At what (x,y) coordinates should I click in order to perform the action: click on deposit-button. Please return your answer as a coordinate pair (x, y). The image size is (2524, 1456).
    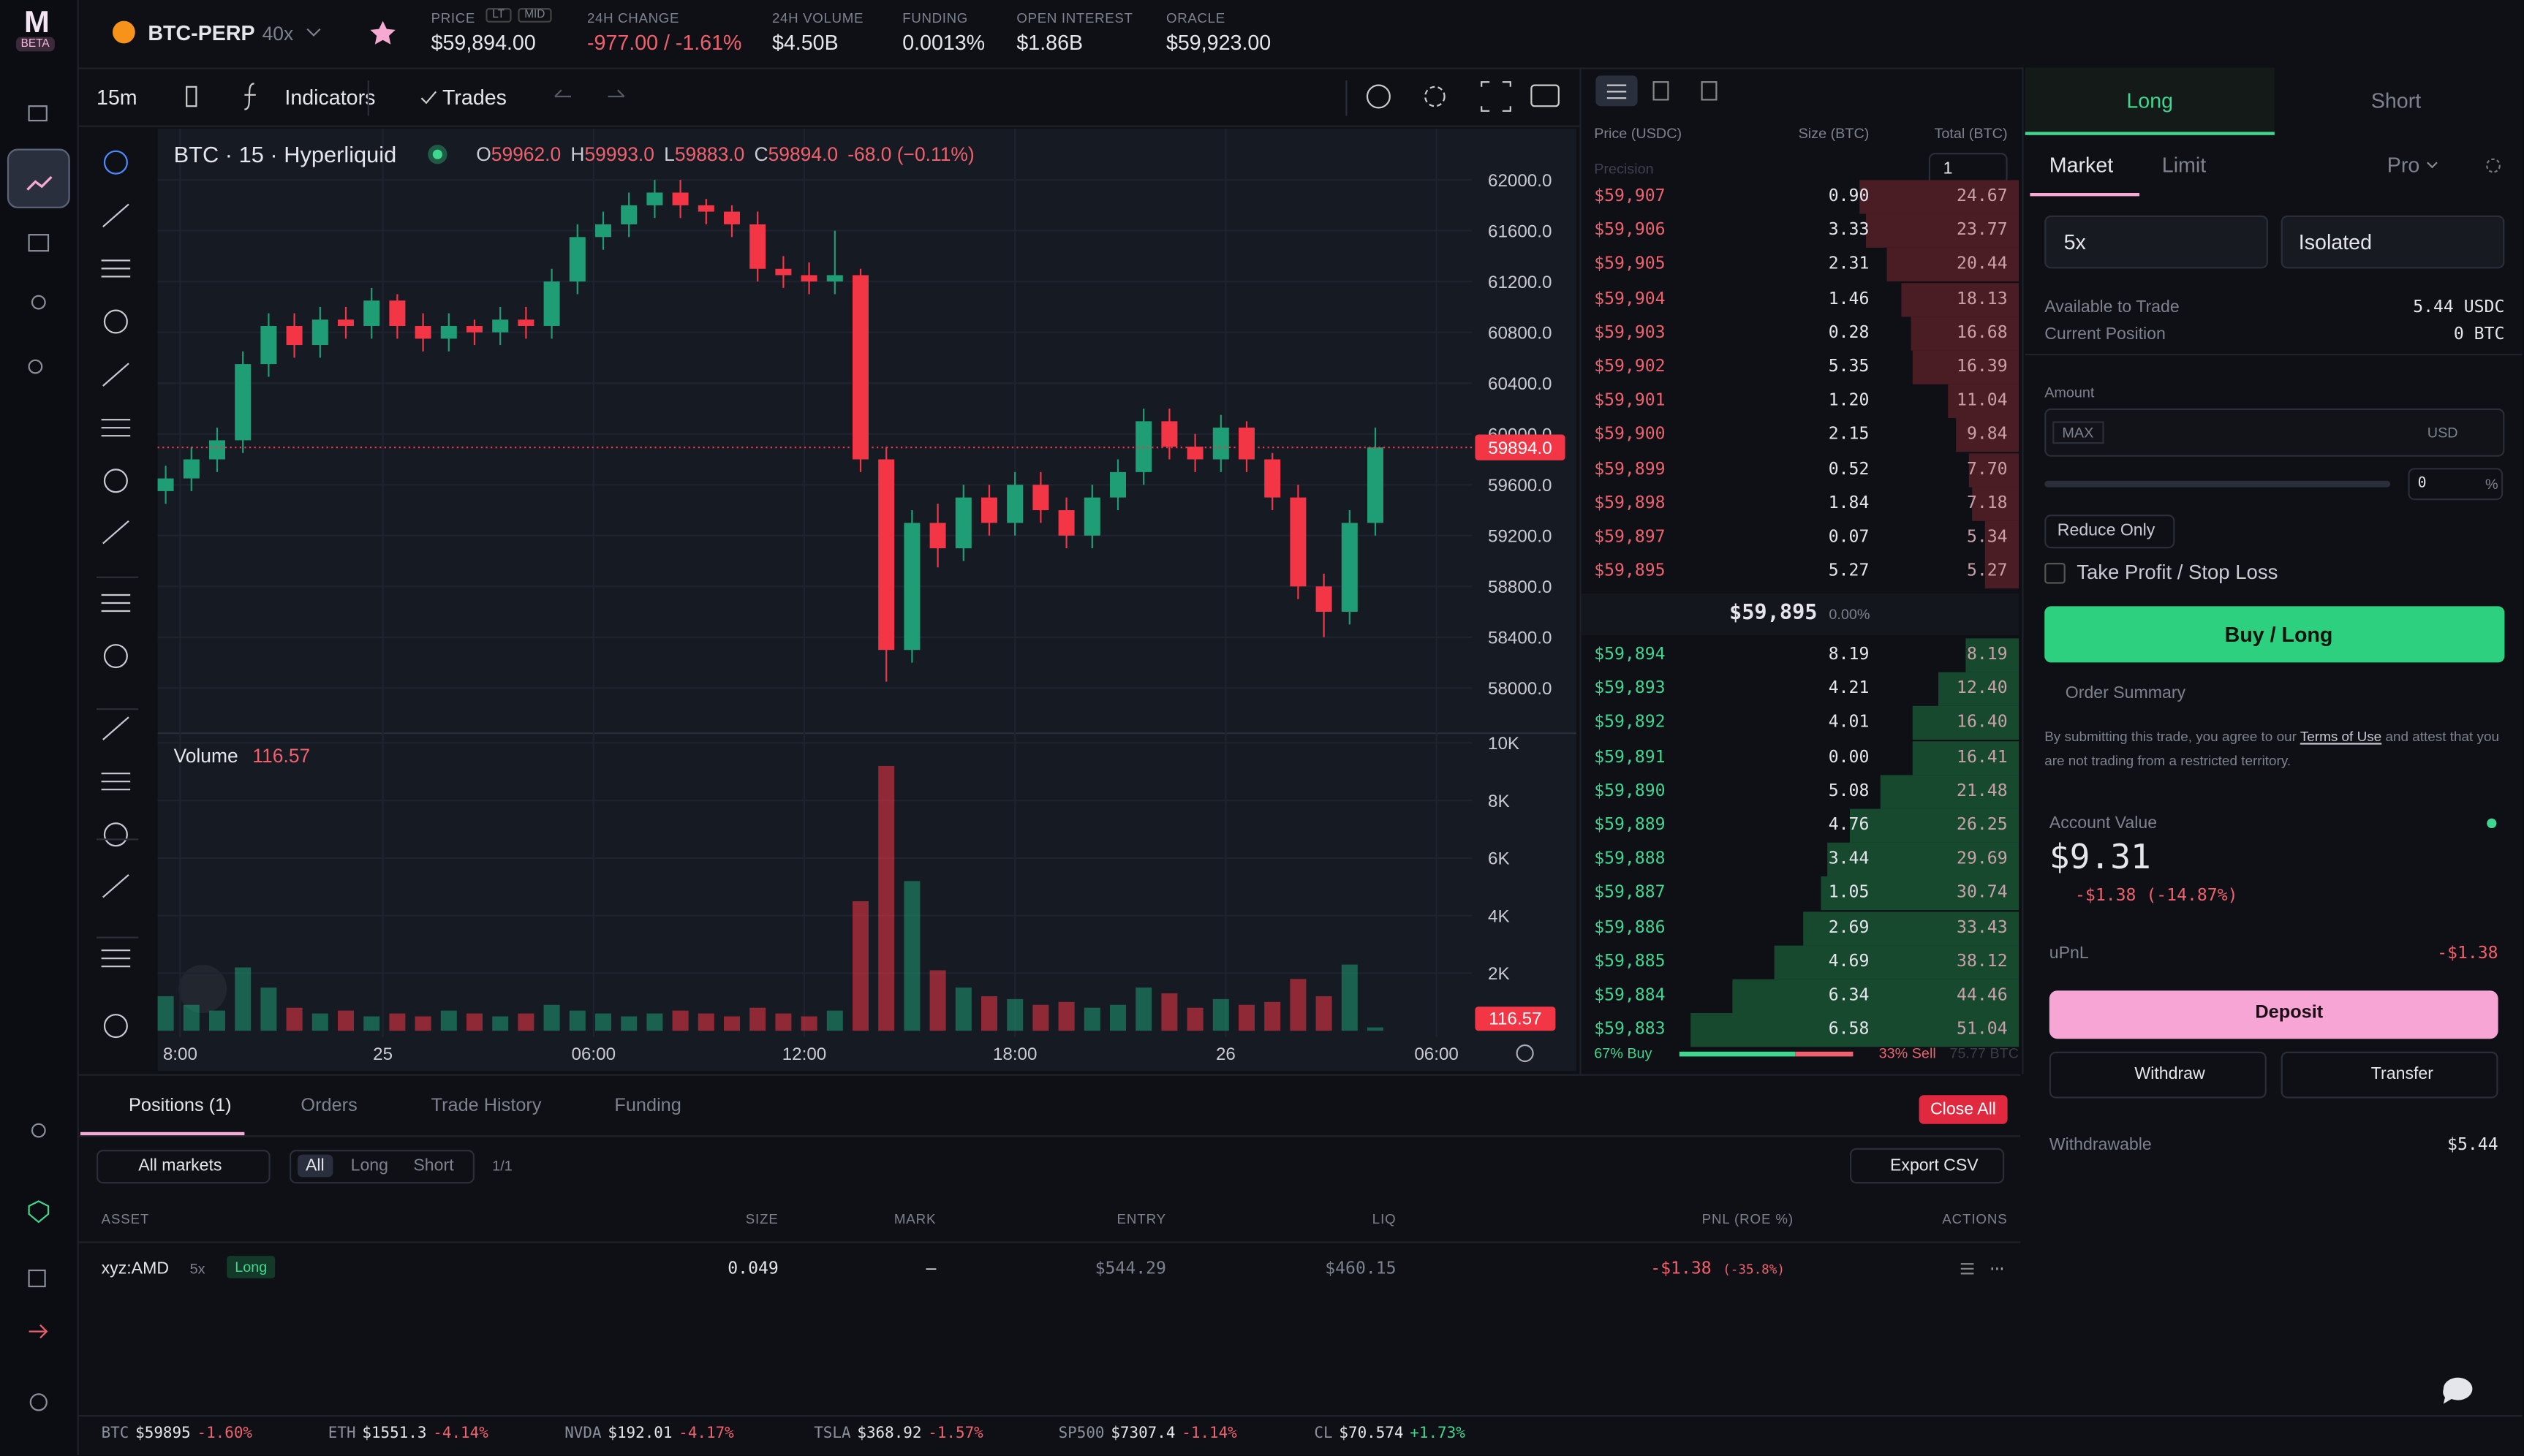
    Looking at the image, I should click on (2273, 1014).